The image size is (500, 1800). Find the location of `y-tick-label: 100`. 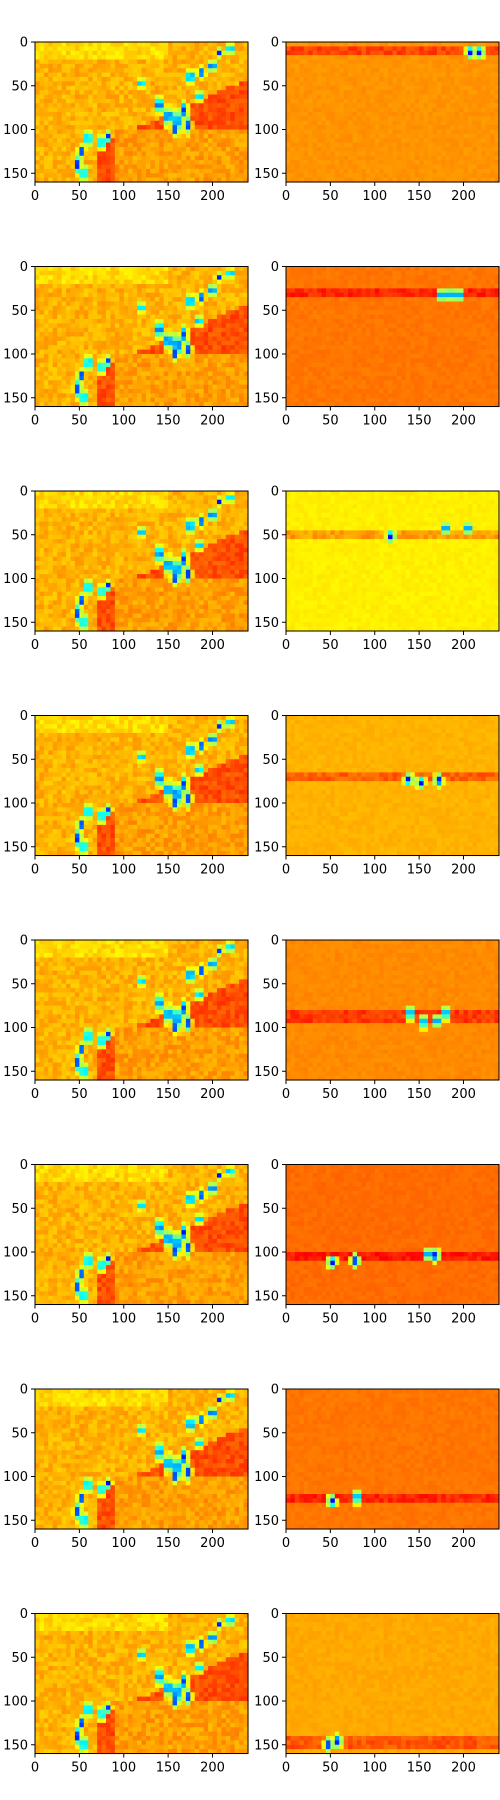

y-tick-label: 100 is located at coordinates (15, 355).